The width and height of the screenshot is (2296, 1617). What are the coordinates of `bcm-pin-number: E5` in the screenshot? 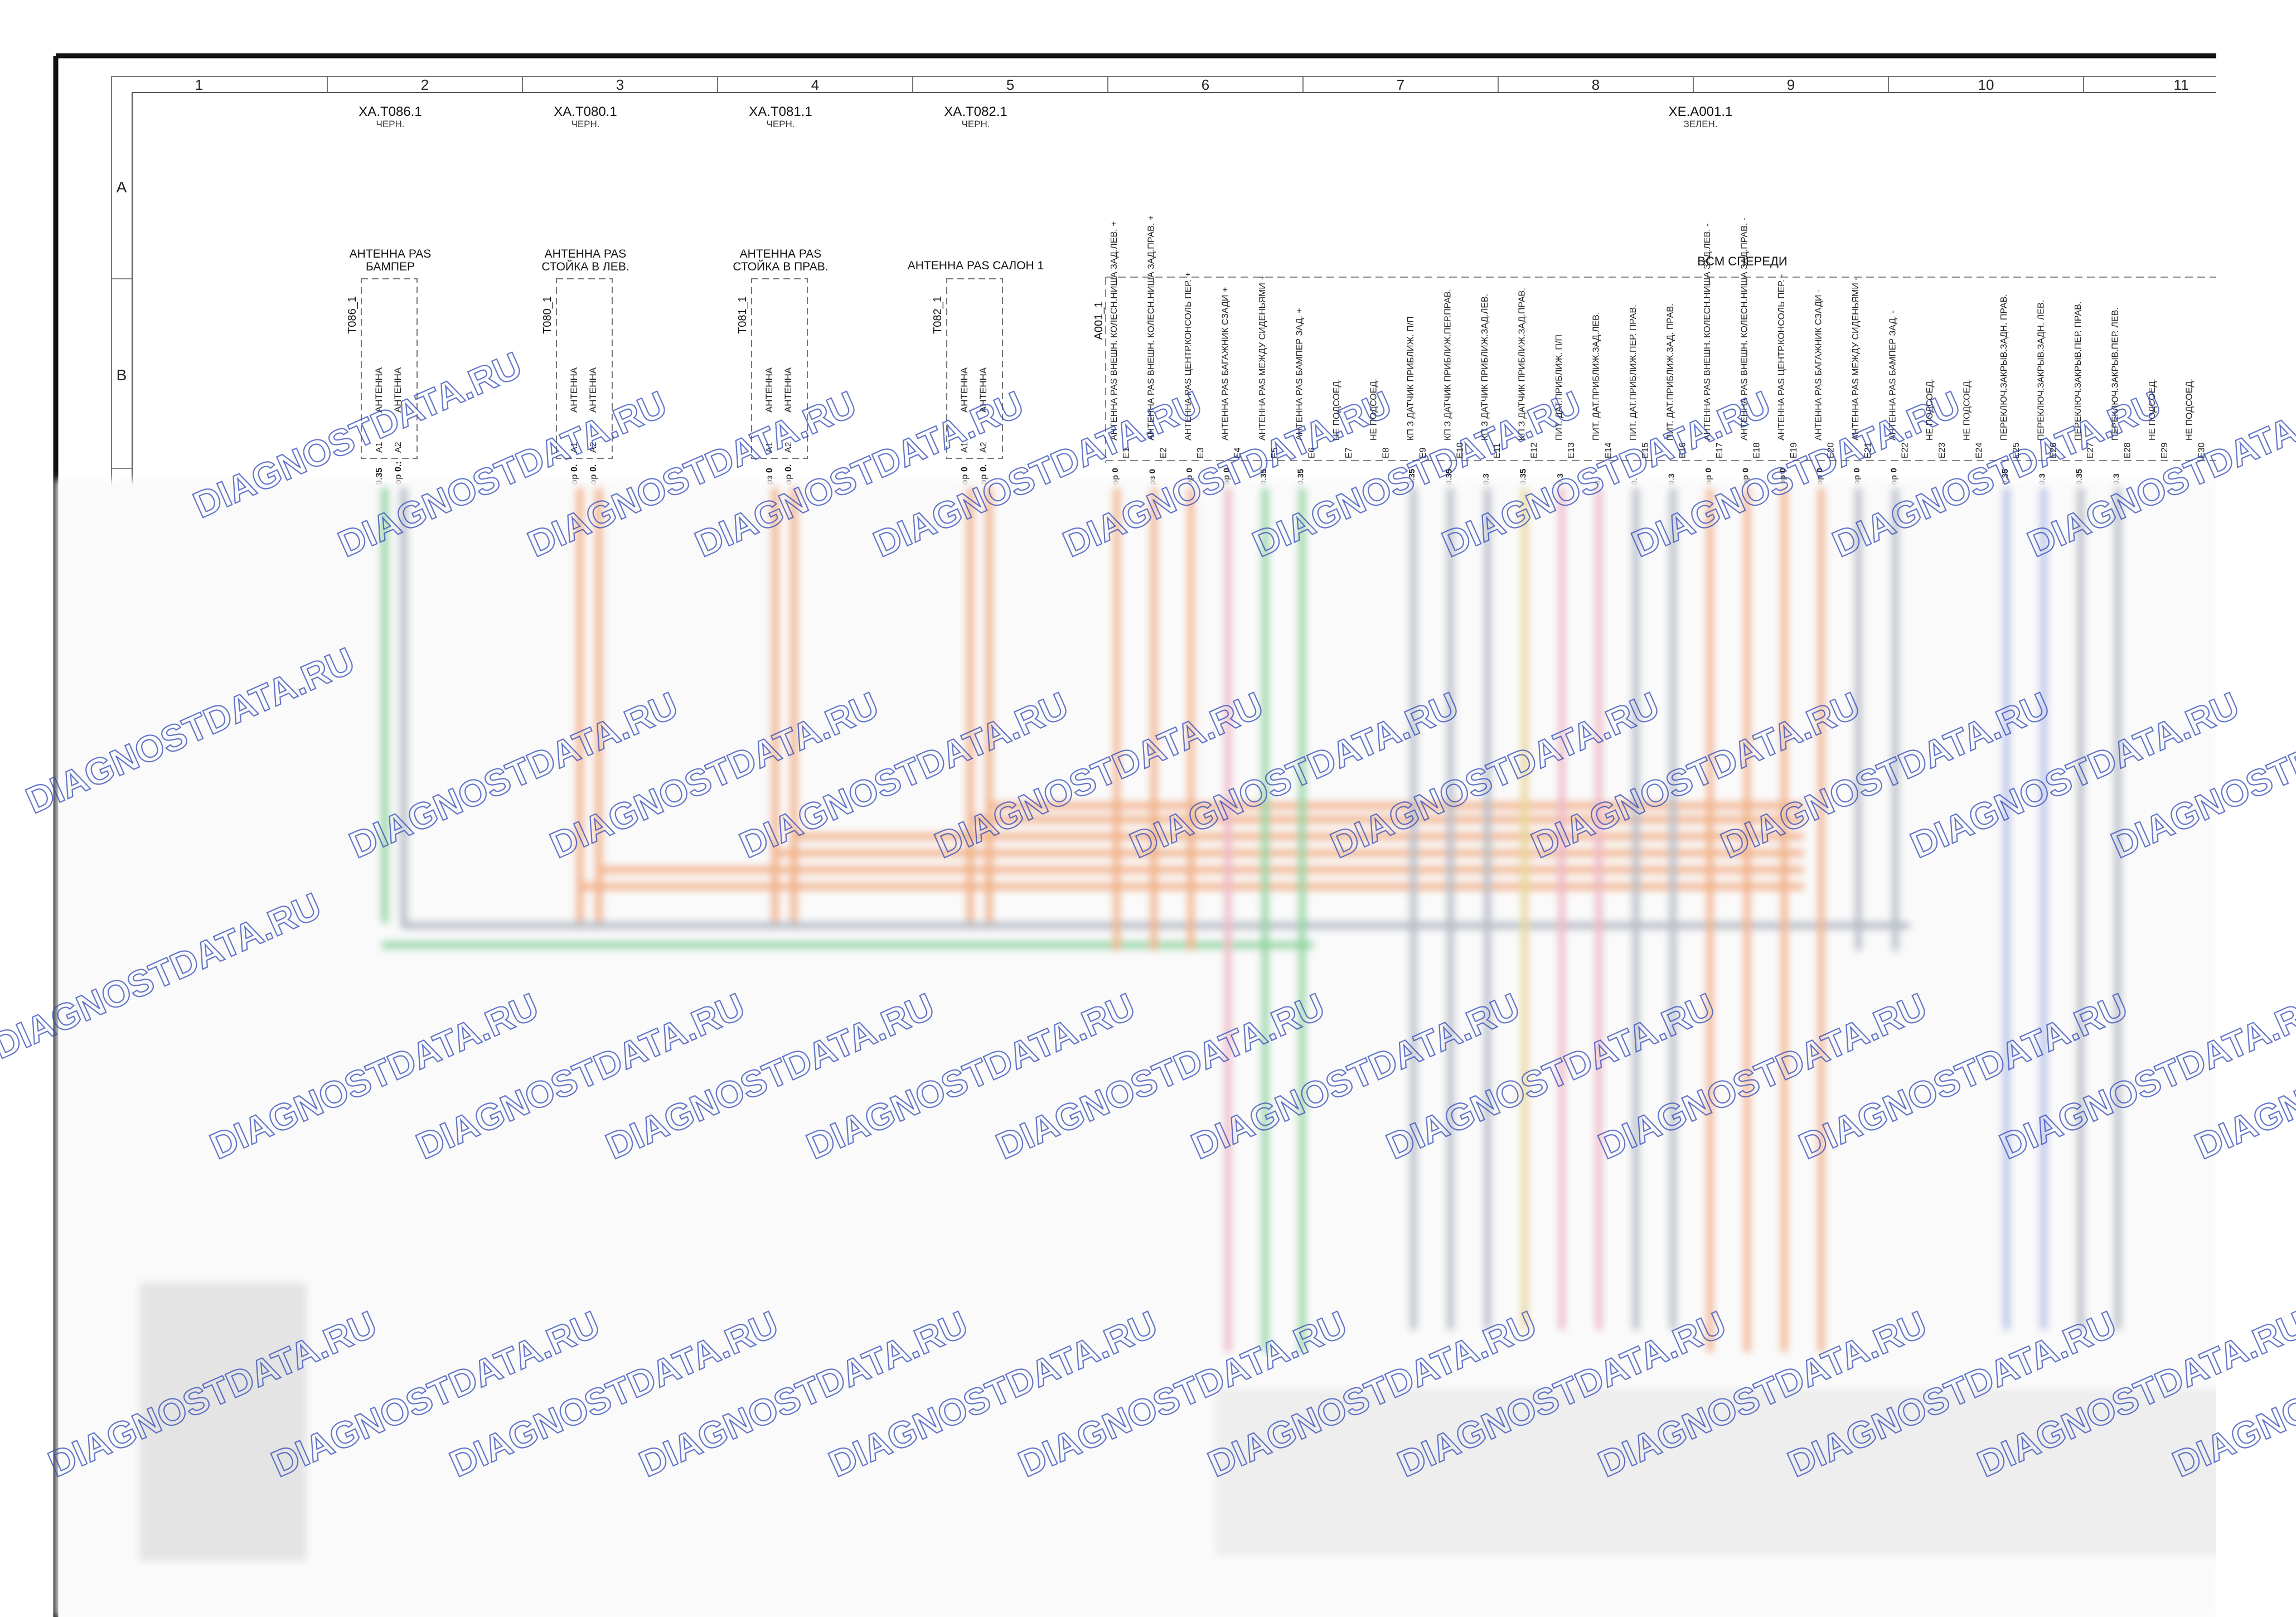 It's located at (1275, 452).